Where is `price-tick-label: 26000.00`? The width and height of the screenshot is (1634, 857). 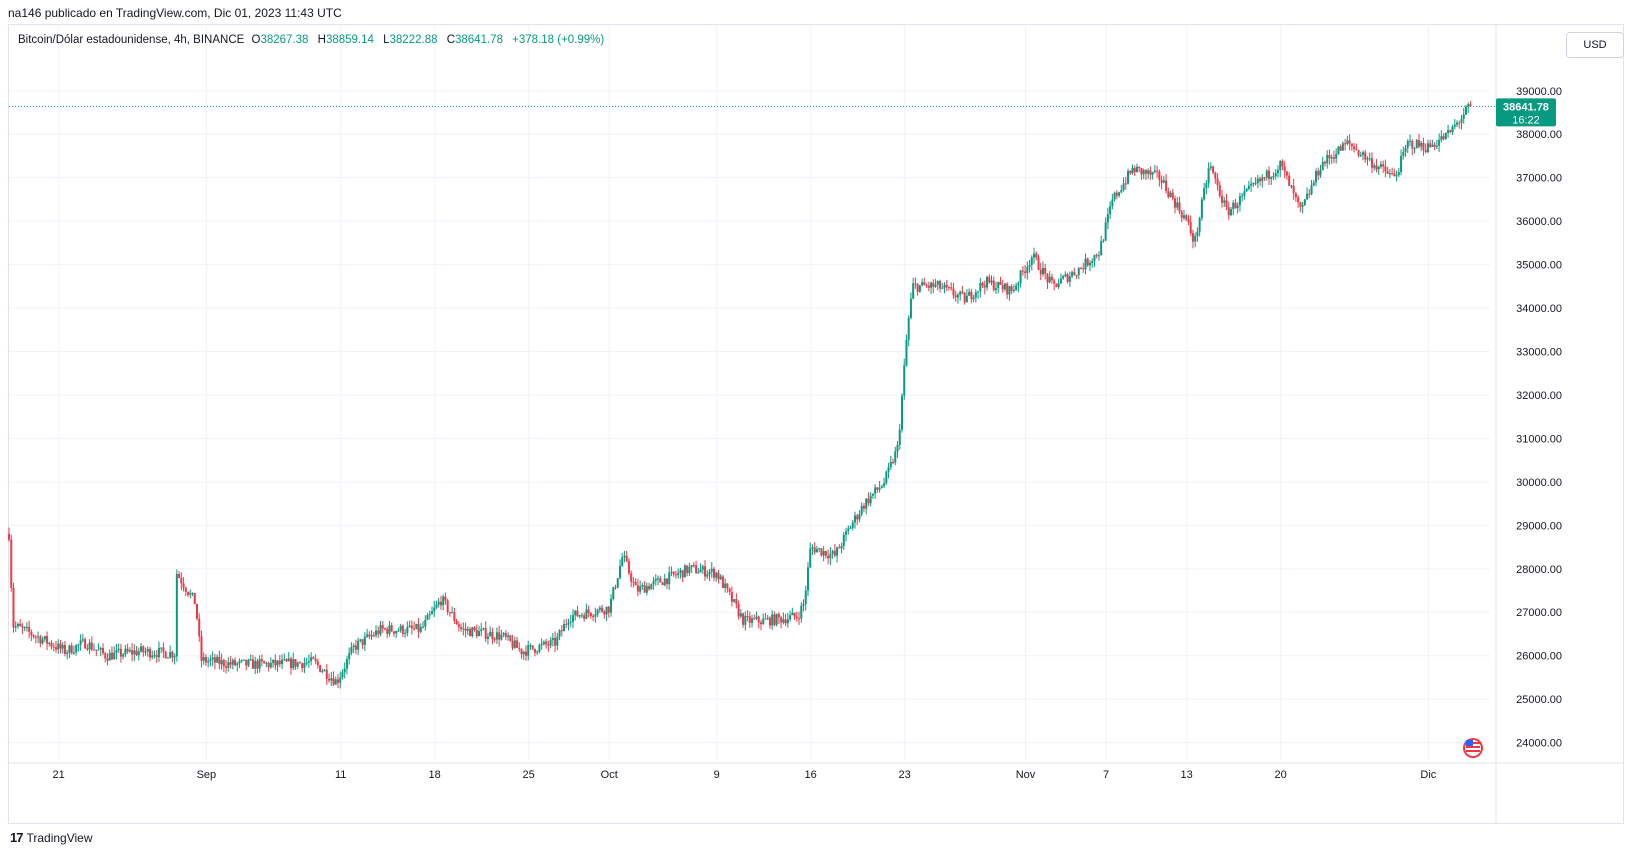
price-tick-label: 26000.00 is located at coordinates (1539, 657).